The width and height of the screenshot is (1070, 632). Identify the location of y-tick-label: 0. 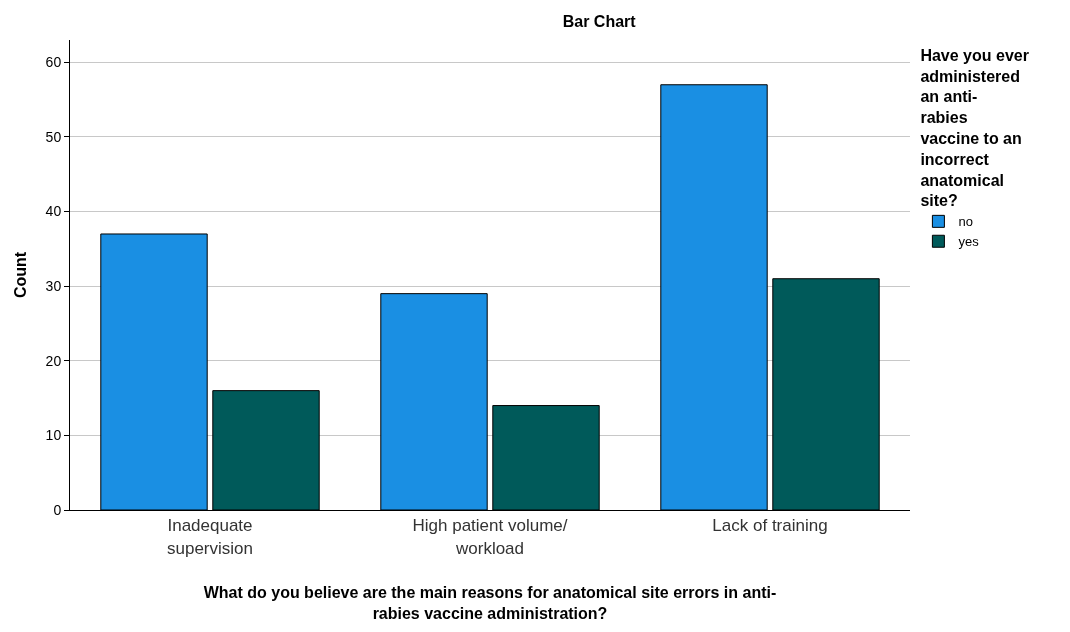
(57, 509).